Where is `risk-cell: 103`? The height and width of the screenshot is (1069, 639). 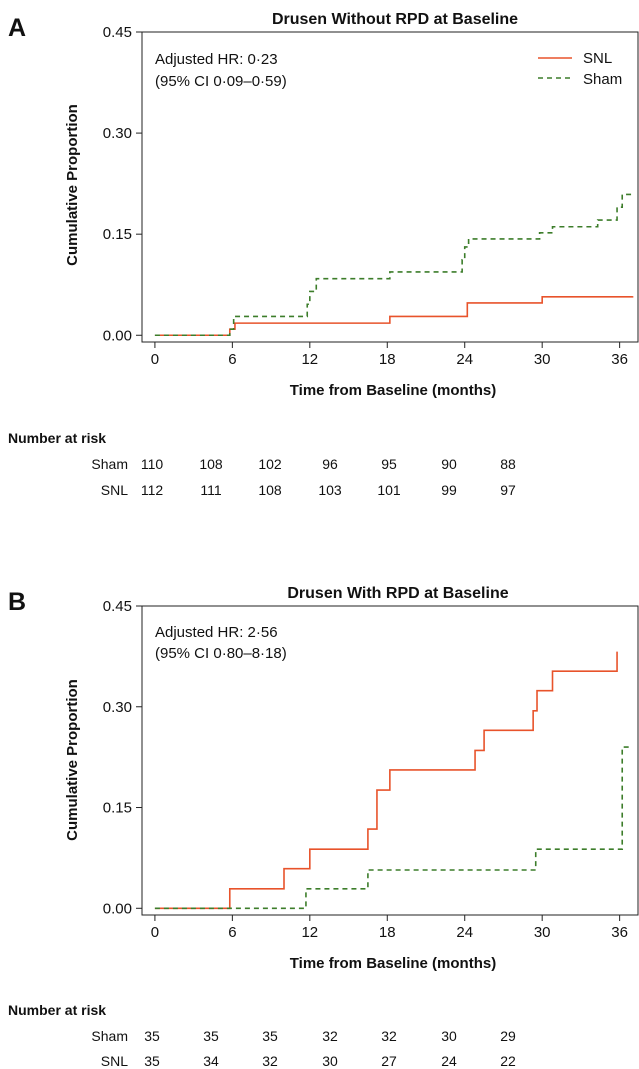 risk-cell: 103 is located at coordinates (330, 490).